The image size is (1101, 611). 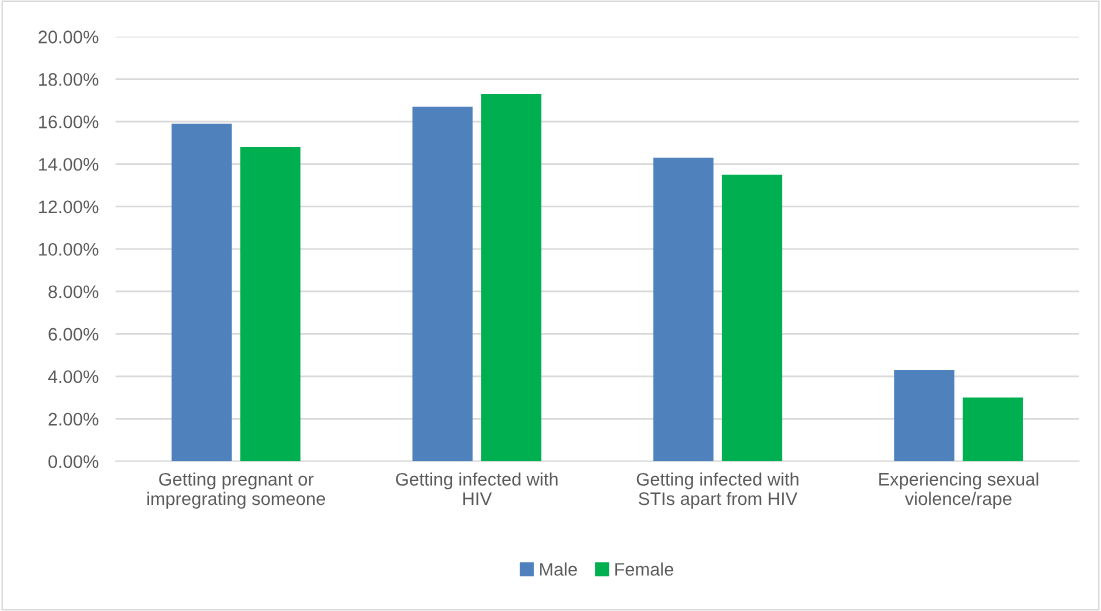 What do you see at coordinates (69, 122) in the screenshot?
I see `y-tick-label: 16.00%` at bounding box center [69, 122].